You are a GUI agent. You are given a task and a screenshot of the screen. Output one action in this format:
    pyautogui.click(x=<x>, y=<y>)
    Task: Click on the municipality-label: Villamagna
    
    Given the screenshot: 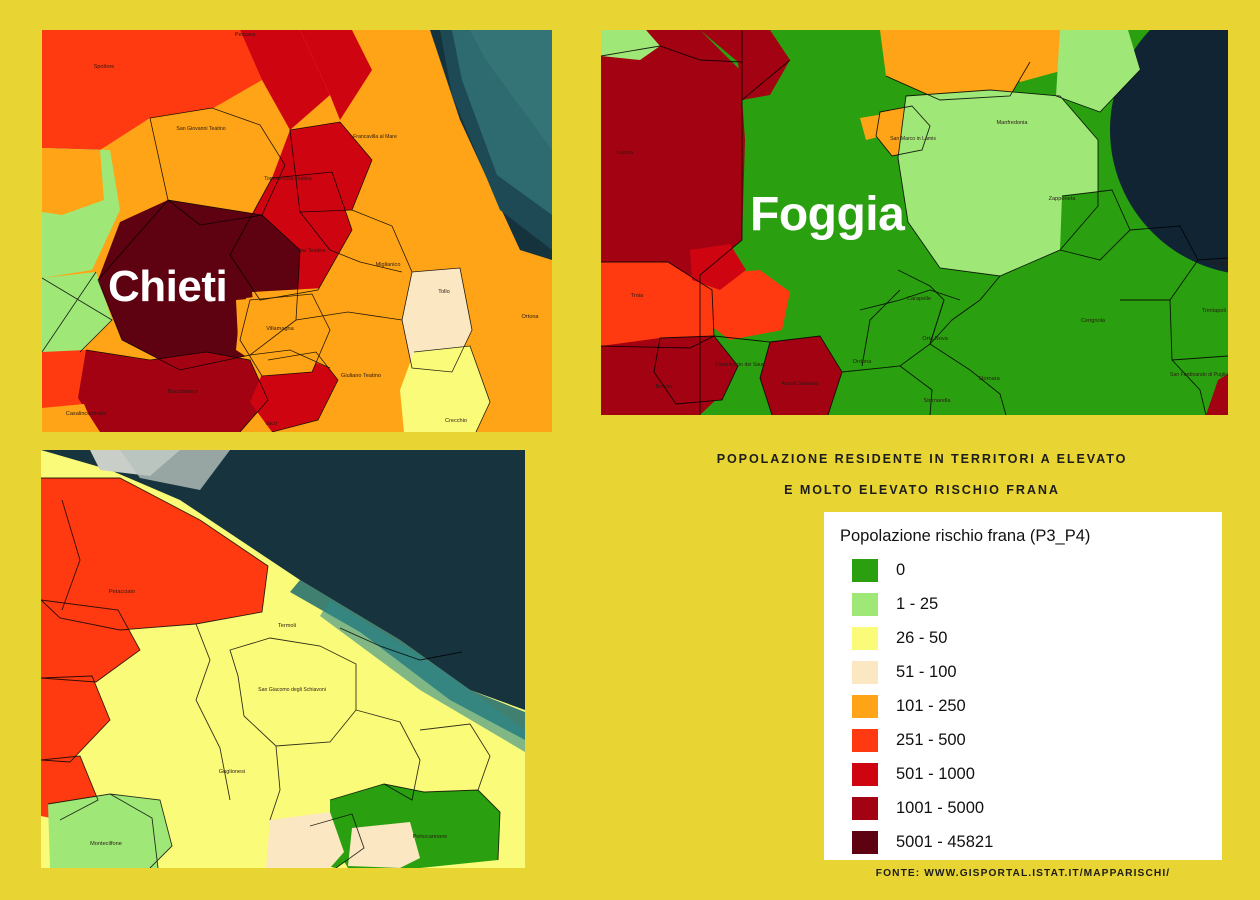 What is the action you would take?
    pyautogui.click(x=280, y=329)
    